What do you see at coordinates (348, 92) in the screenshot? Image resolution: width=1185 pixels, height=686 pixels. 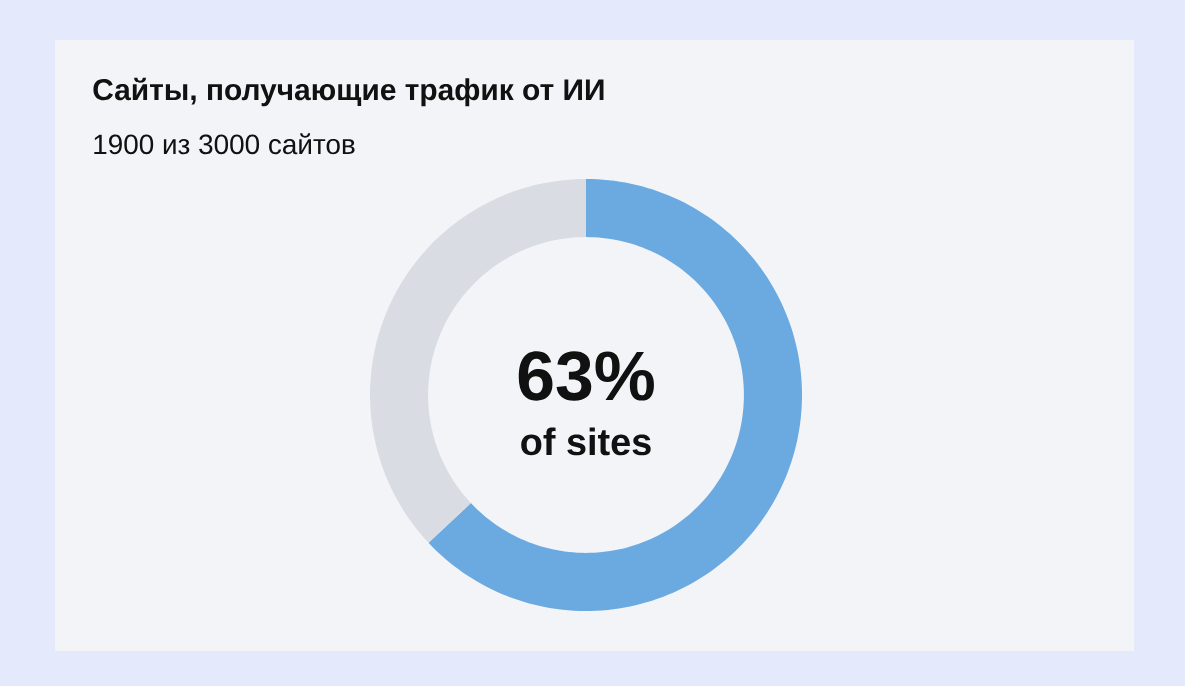 I see `chart-title: Сайты, получающие трафик от ИИ` at bounding box center [348, 92].